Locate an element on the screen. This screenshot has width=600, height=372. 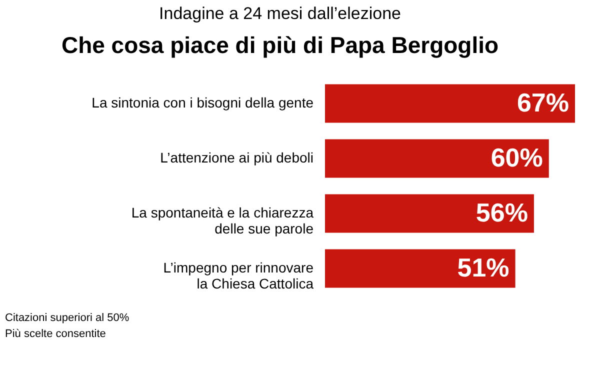
data-label: 60% is located at coordinates (516, 157).